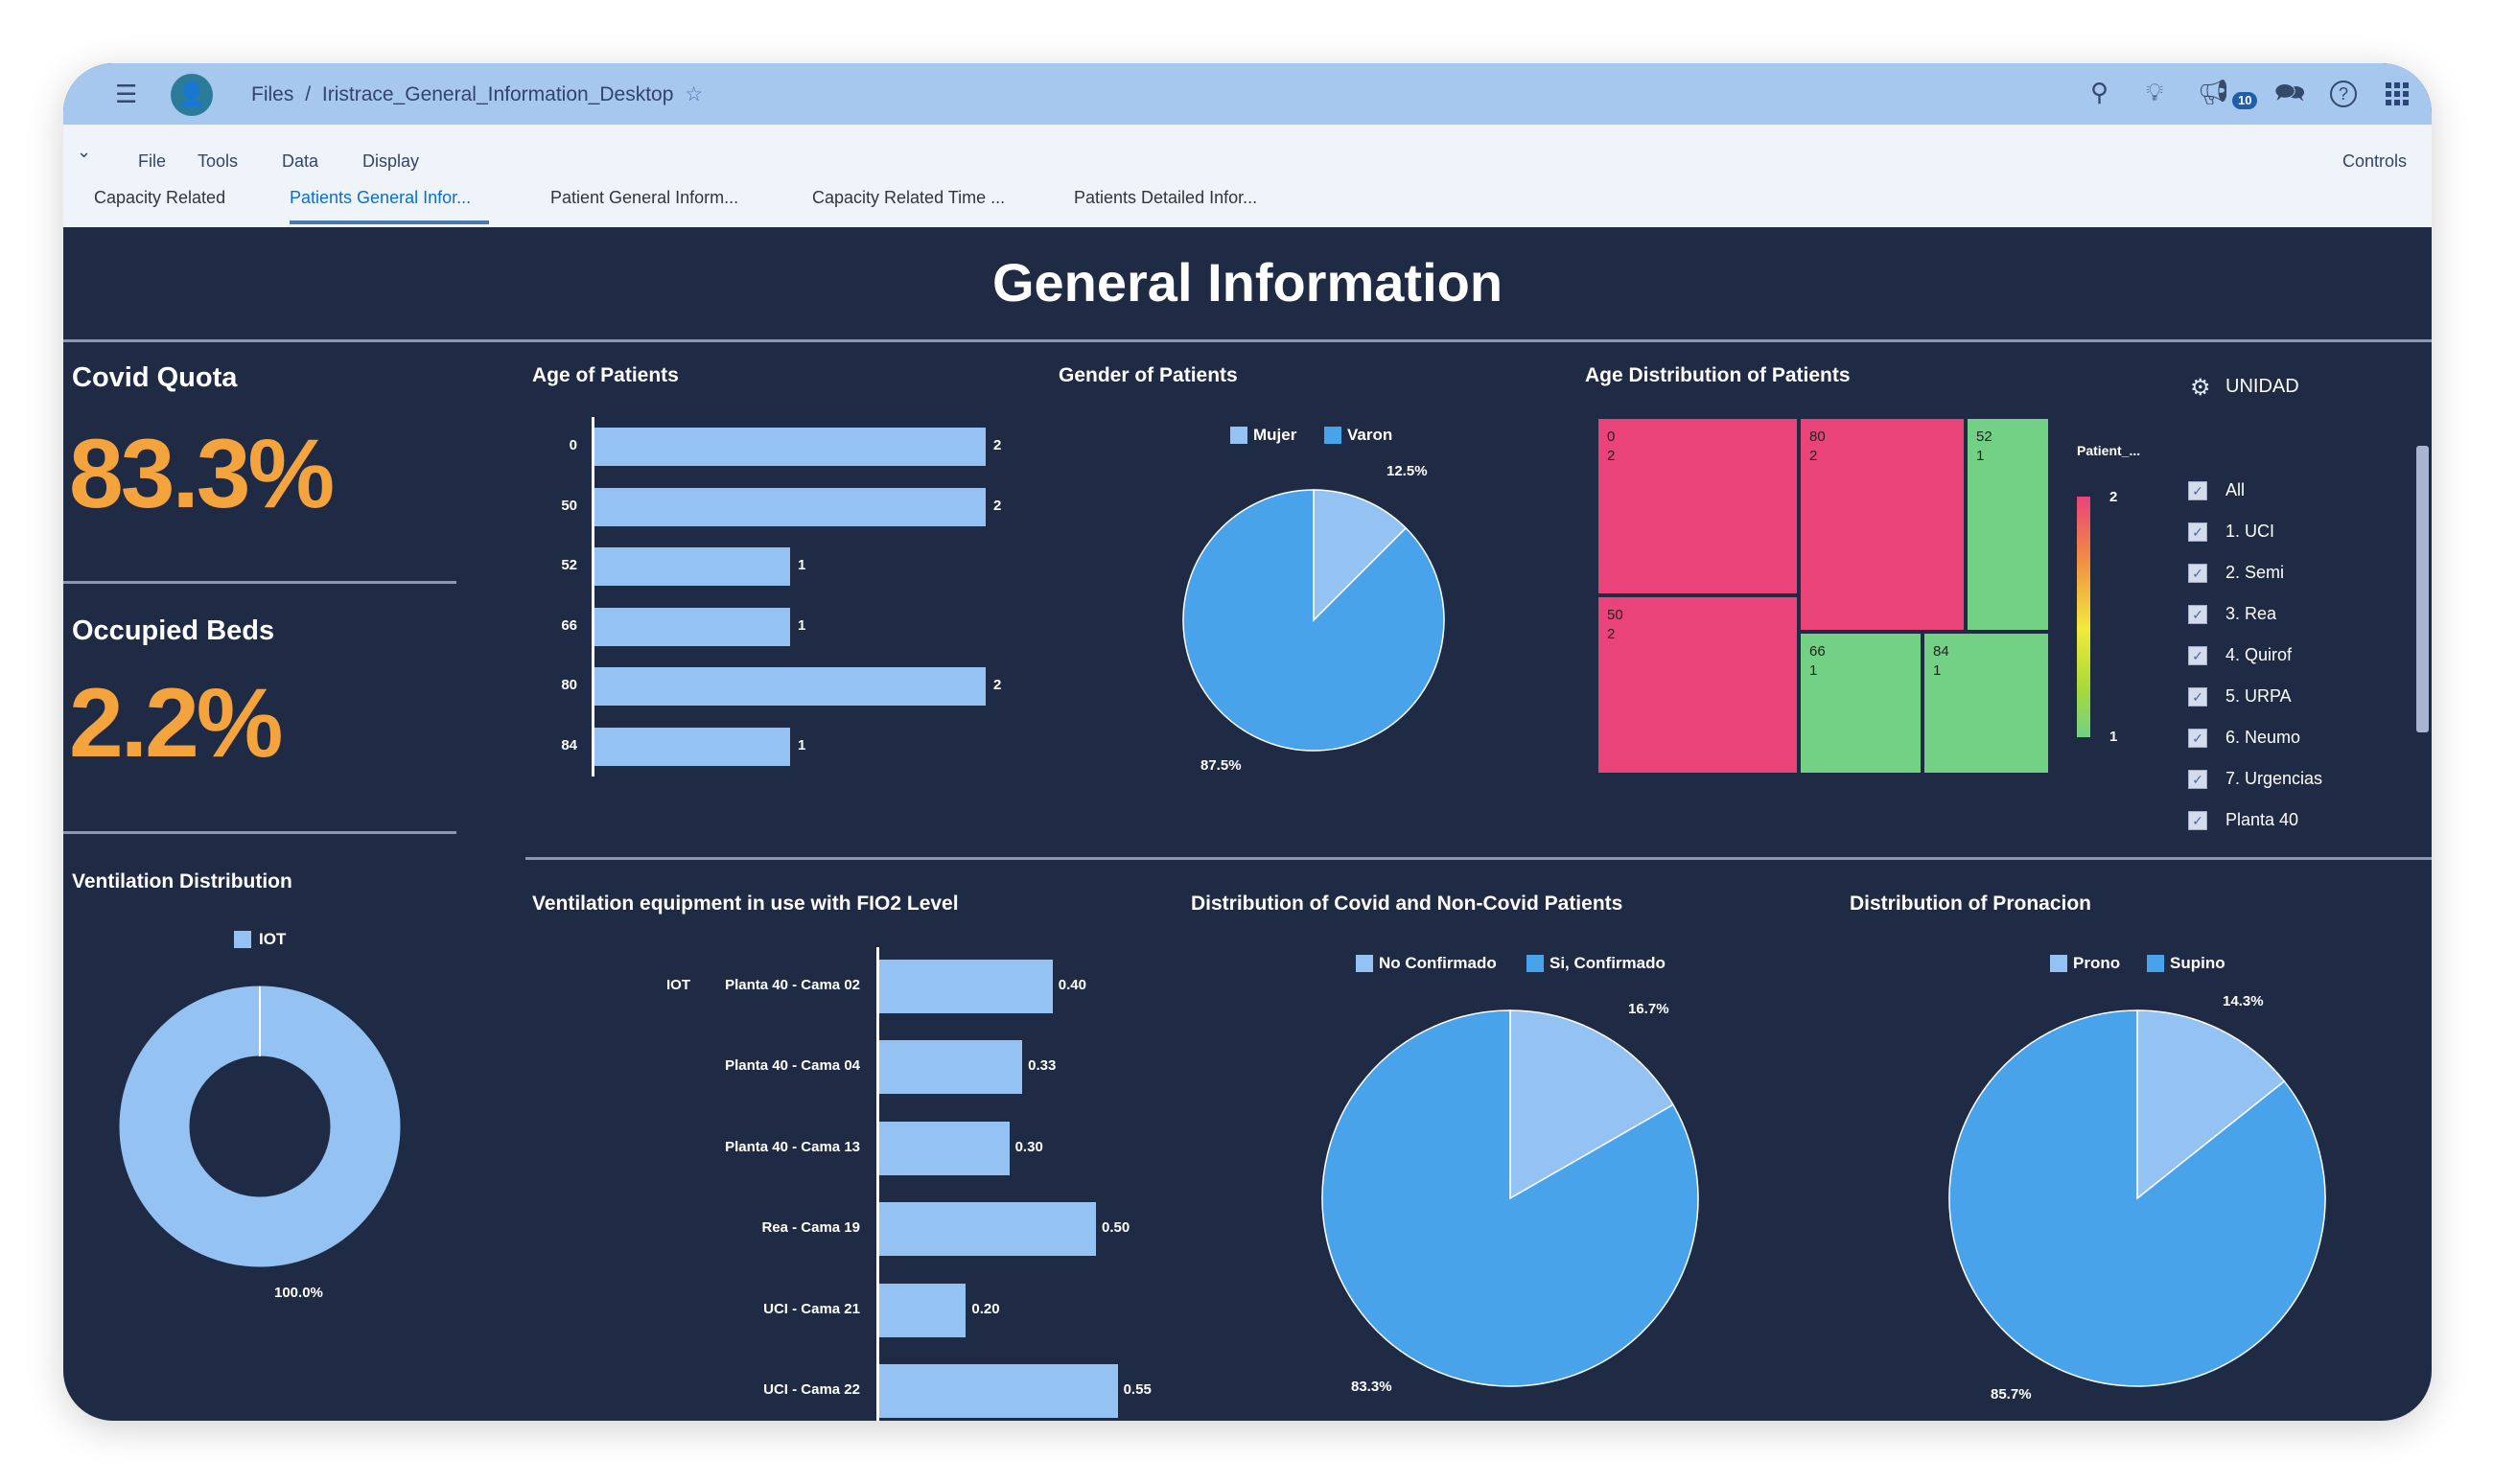 This screenshot has width=2493, height=1484. I want to click on treemap-cell: 52 1, so click(2008, 524).